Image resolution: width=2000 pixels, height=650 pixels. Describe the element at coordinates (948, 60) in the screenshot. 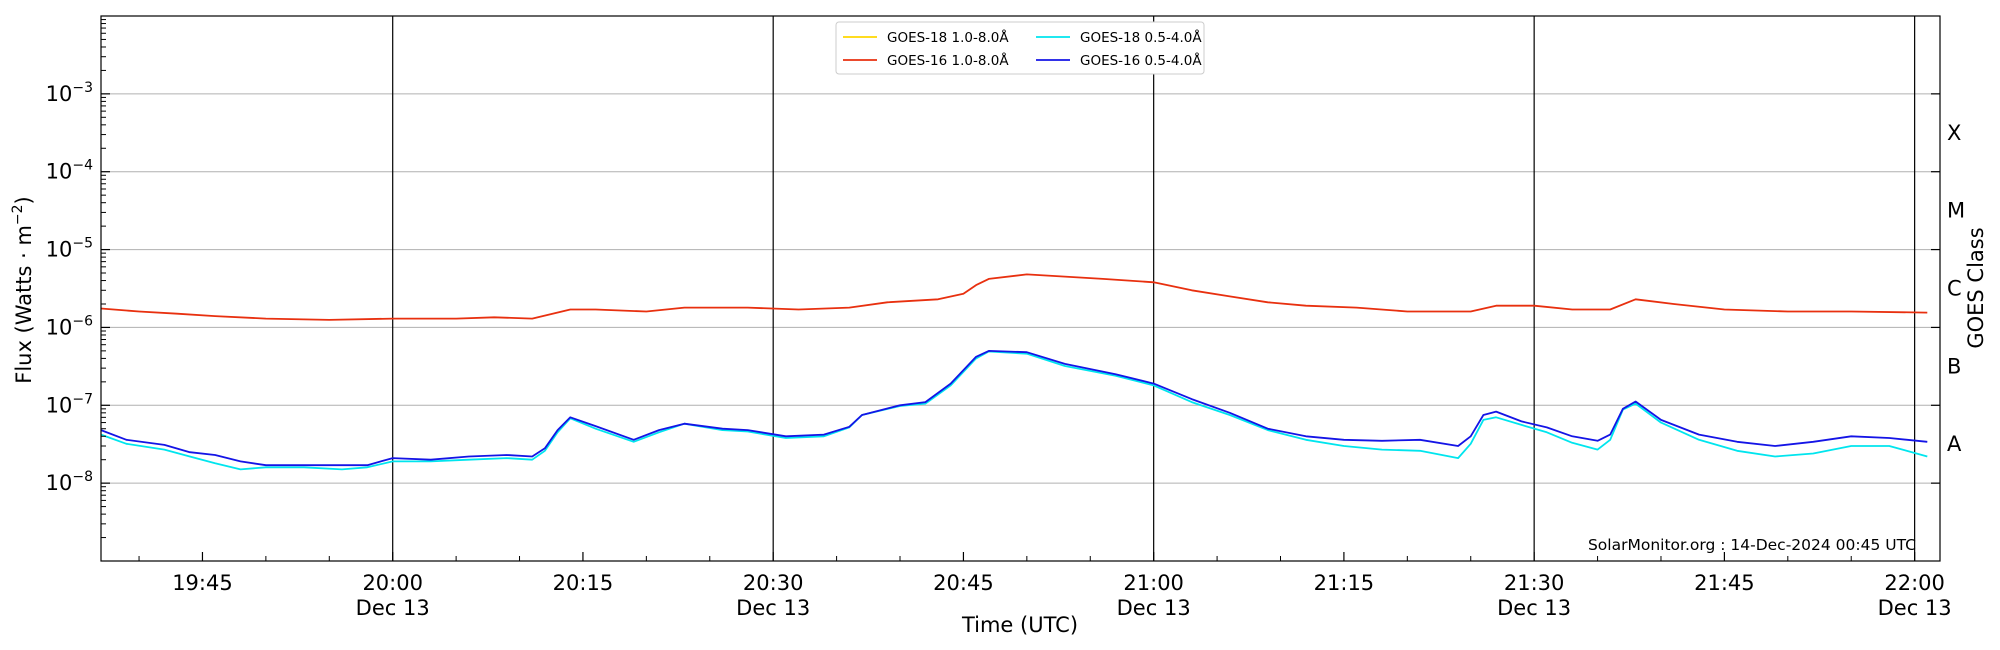

I see `legend-entry: GOES-16 1.0-8.0Å` at that location.